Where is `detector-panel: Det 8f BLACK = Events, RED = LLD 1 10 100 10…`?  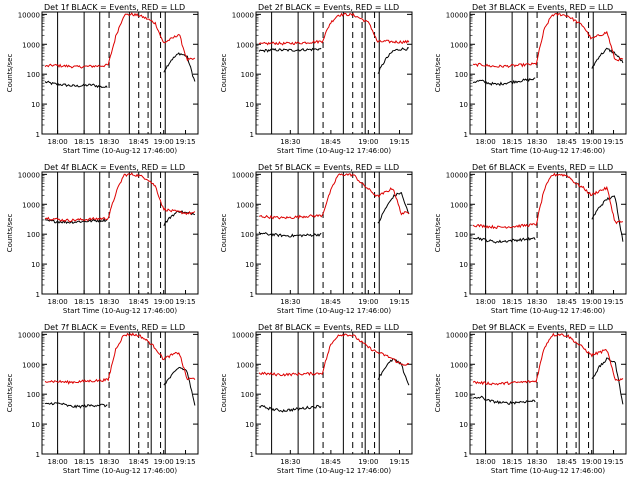 detector-panel: Det 8f BLACK = Events, RED = LLD 1 10 100 10… is located at coordinates (316, 399).